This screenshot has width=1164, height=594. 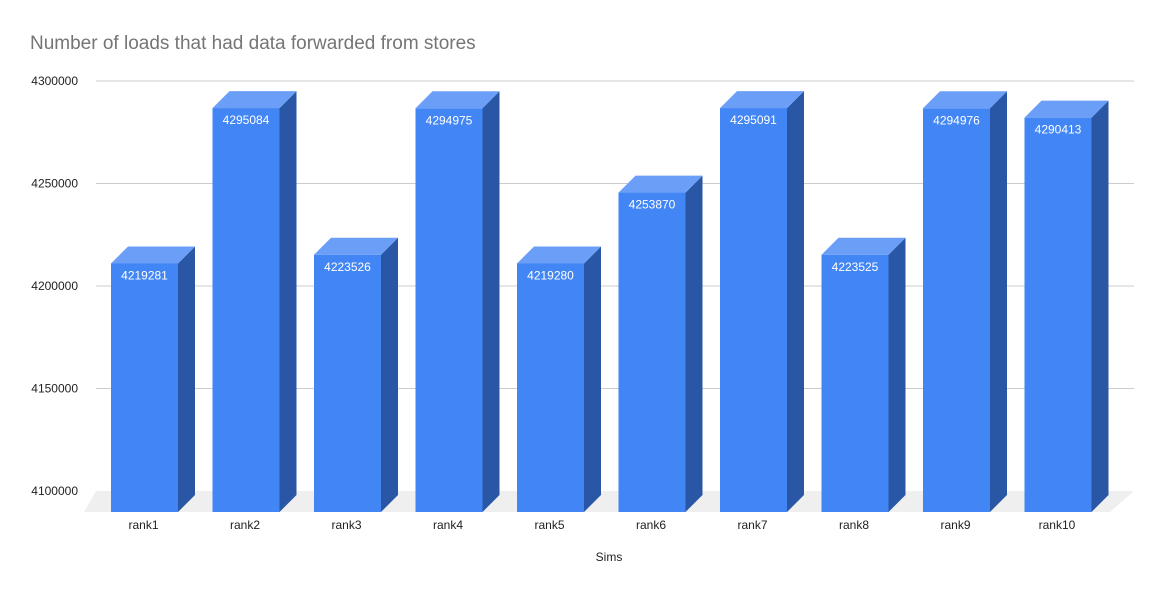 What do you see at coordinates (54, 81) in the screenshot?
I see `y-tick-label: 4300000` at bounding box center [54, 81].